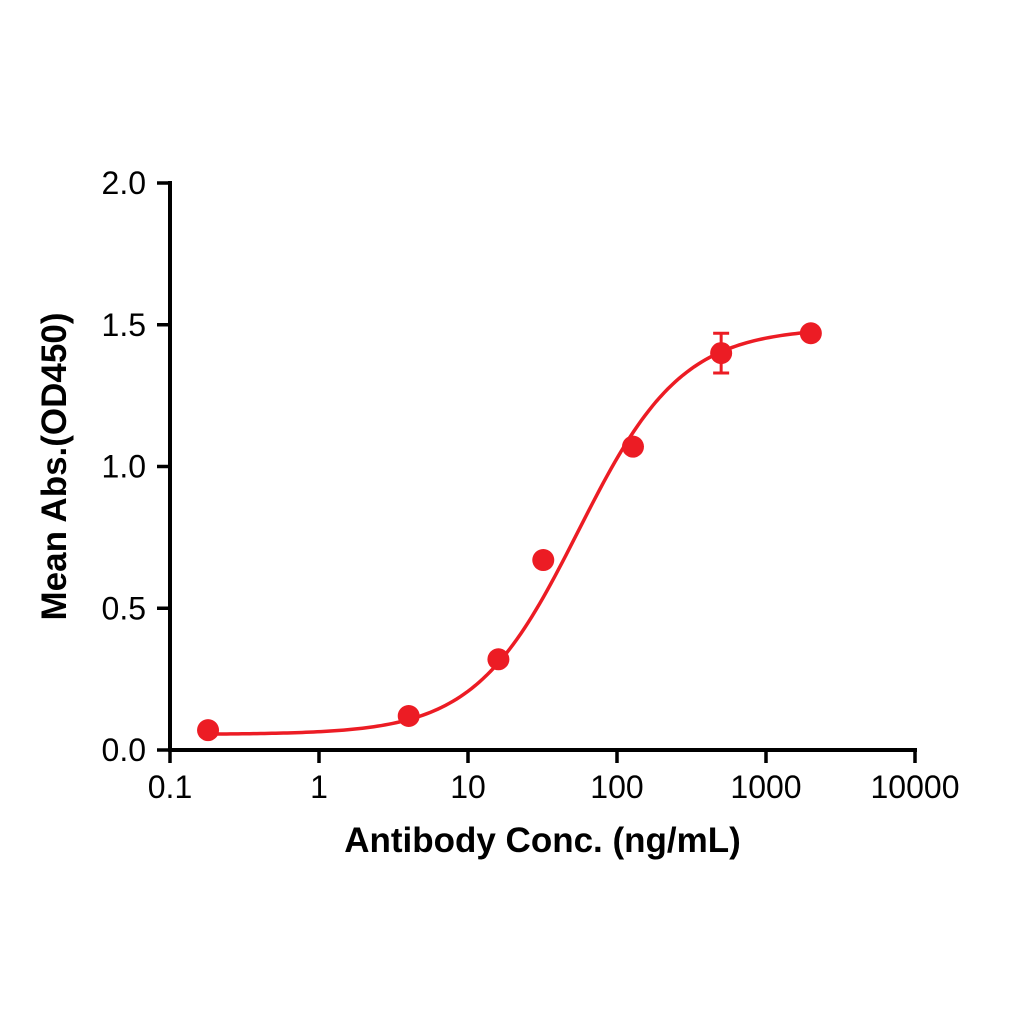 This screenshot has width=1024, height=1024. Describe the element at coordinates (915, 787) in the screenshot. I see `x-tick-label: 10000` at that location.